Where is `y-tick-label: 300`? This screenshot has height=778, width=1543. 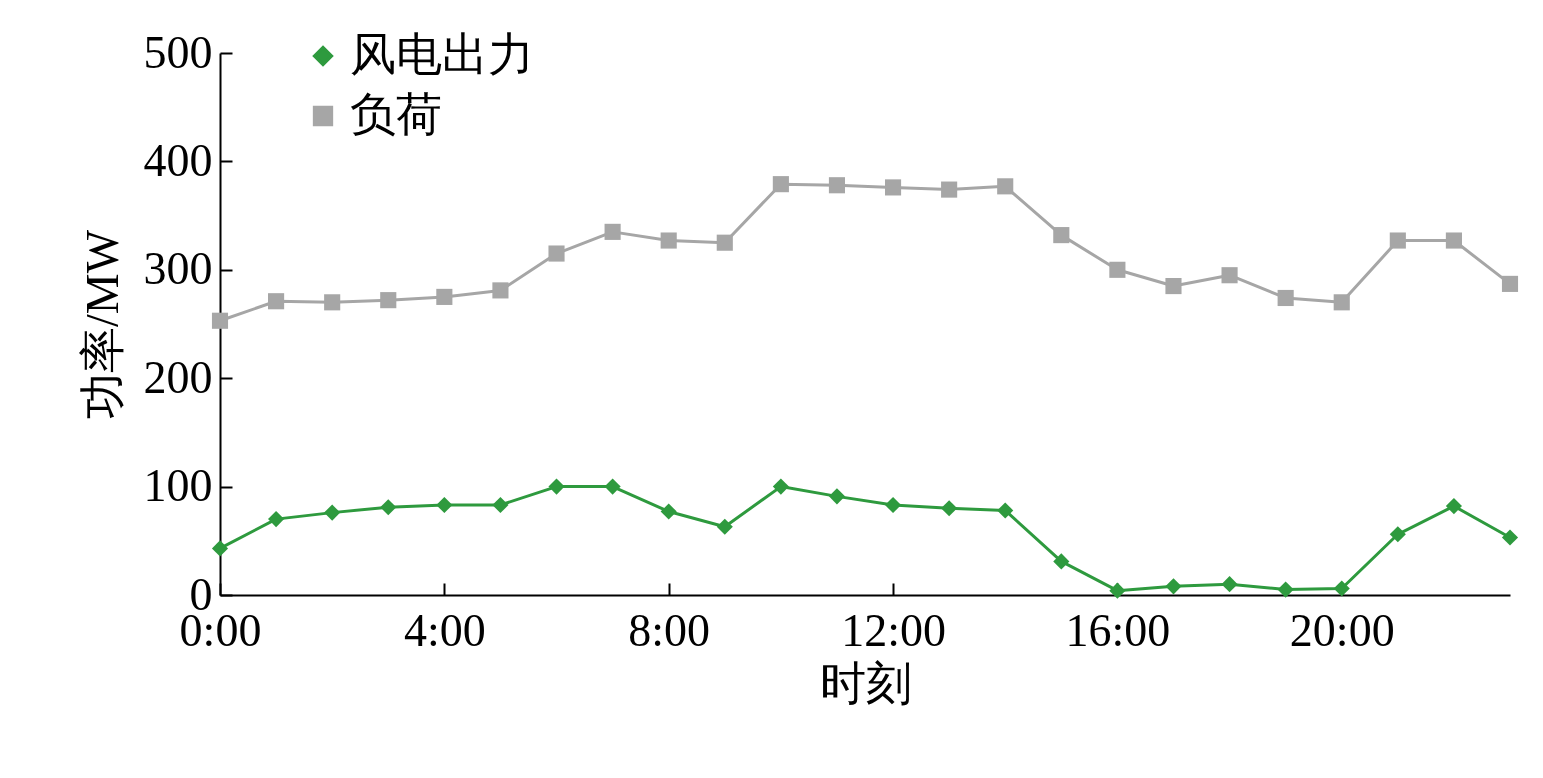
y-tick-label: 300 is located at coordinates (178, 269).